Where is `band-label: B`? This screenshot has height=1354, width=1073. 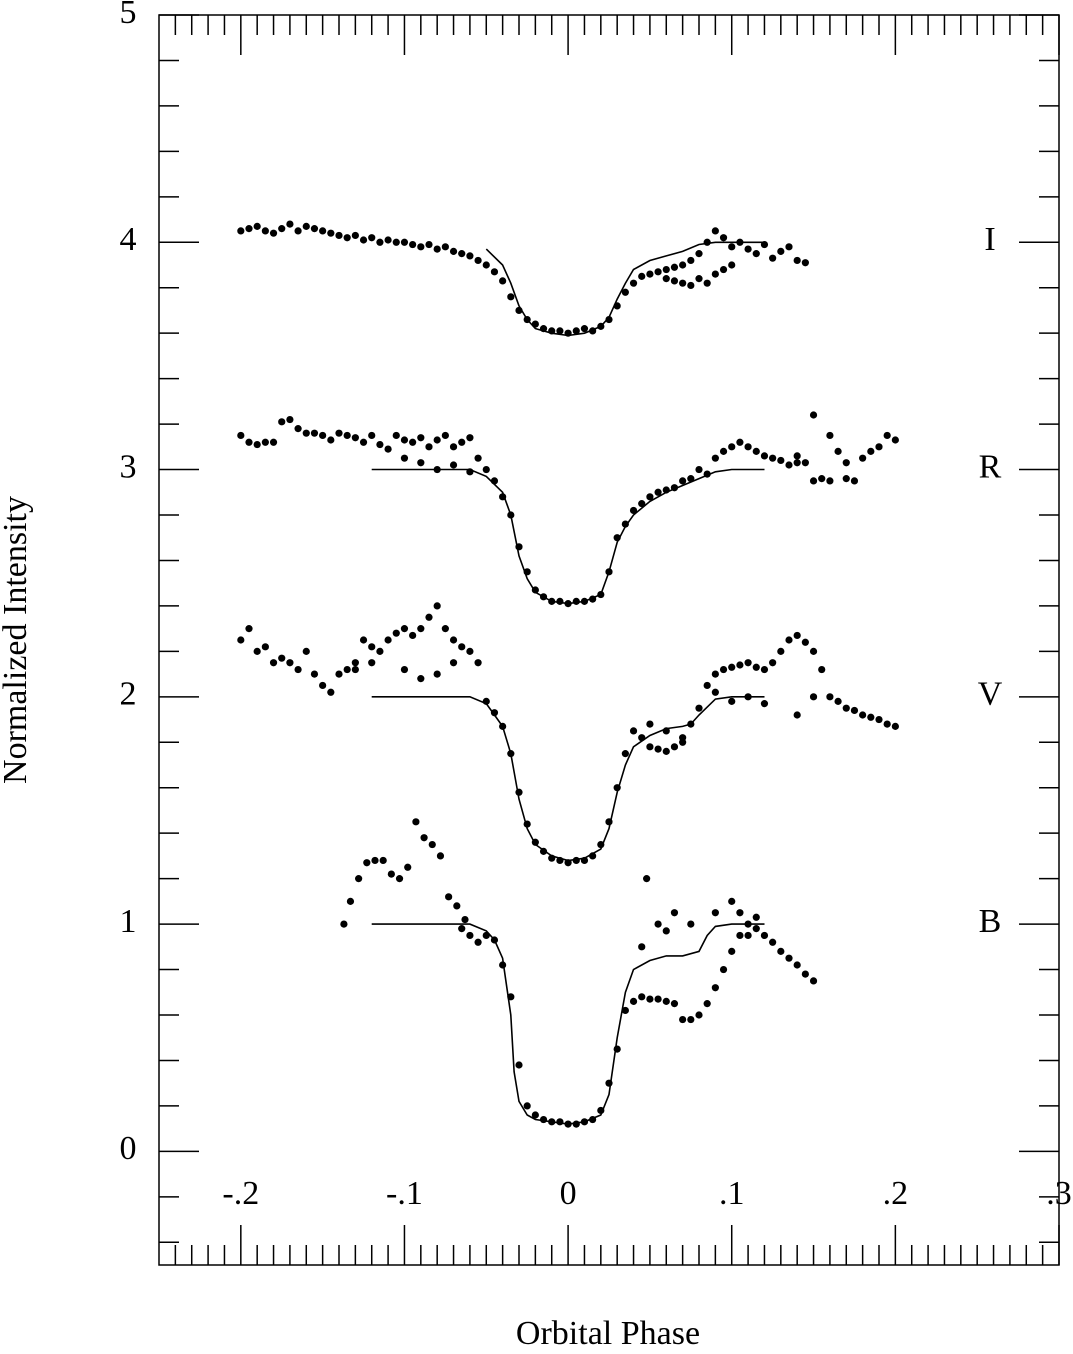
band-label: B is located at coordinates (990, 921).